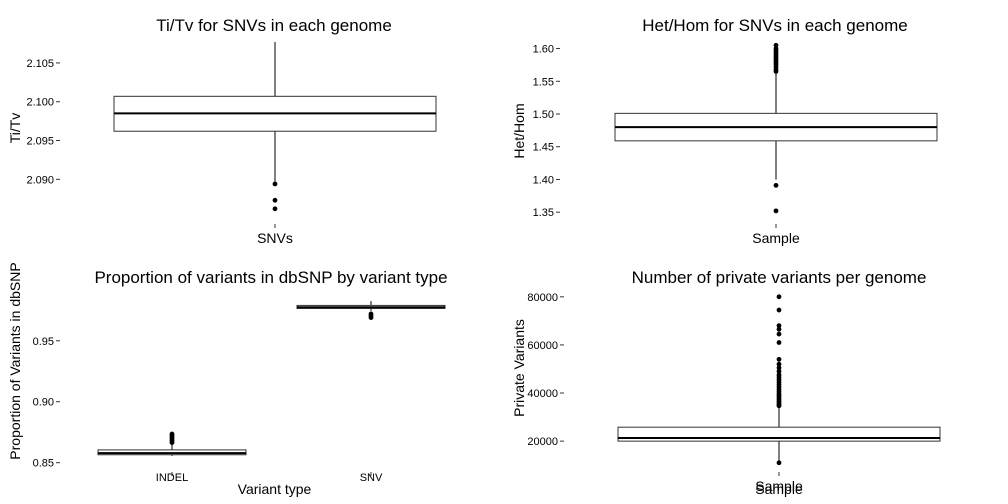 This screenshot has height=504, width=1008. I want to click on y-axis-label: Proportion of Variants in dbSNP, so click(15, 360).